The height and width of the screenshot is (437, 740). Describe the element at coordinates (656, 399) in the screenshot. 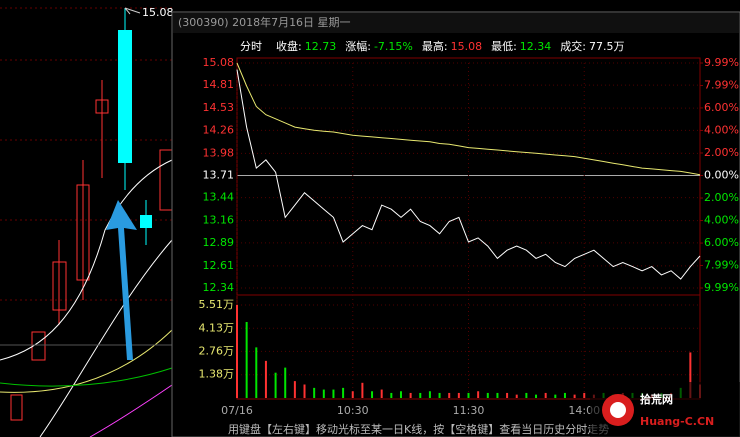

I see `watermark-name: 拾荒网` at that location.